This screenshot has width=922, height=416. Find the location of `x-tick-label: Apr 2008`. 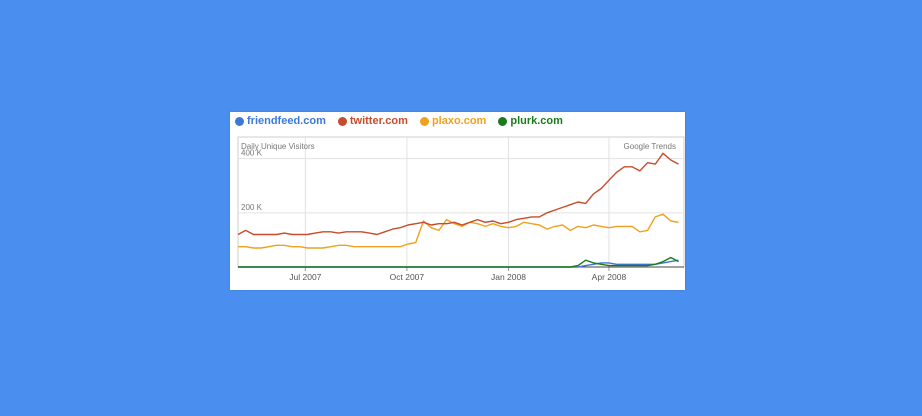

x-tick-label: Apr 2008 is located at coordinates (609, 277).